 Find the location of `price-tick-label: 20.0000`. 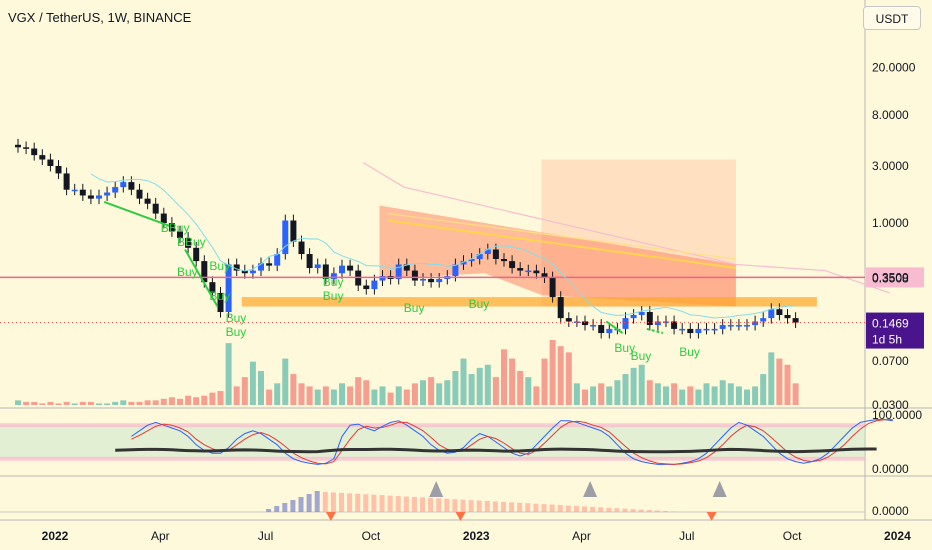

price-tick-label: 20.0000 is located at coordinates (894, 68).